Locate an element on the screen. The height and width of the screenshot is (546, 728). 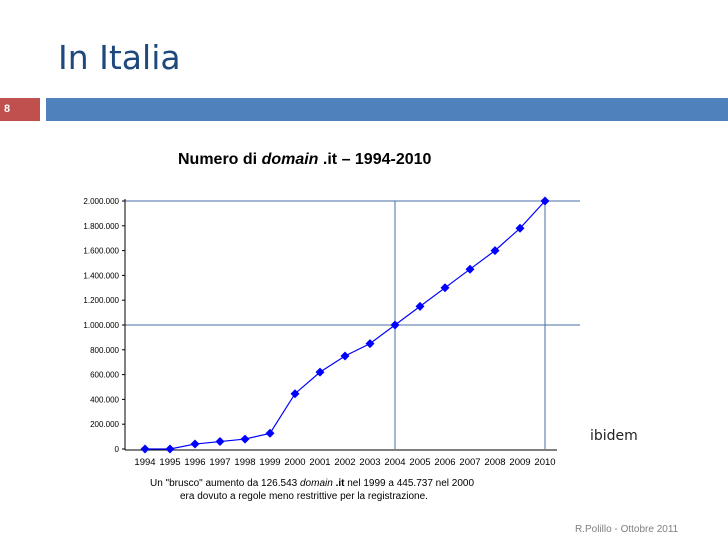
x-tick-label: 1997 is located at coordinates (219, 462).